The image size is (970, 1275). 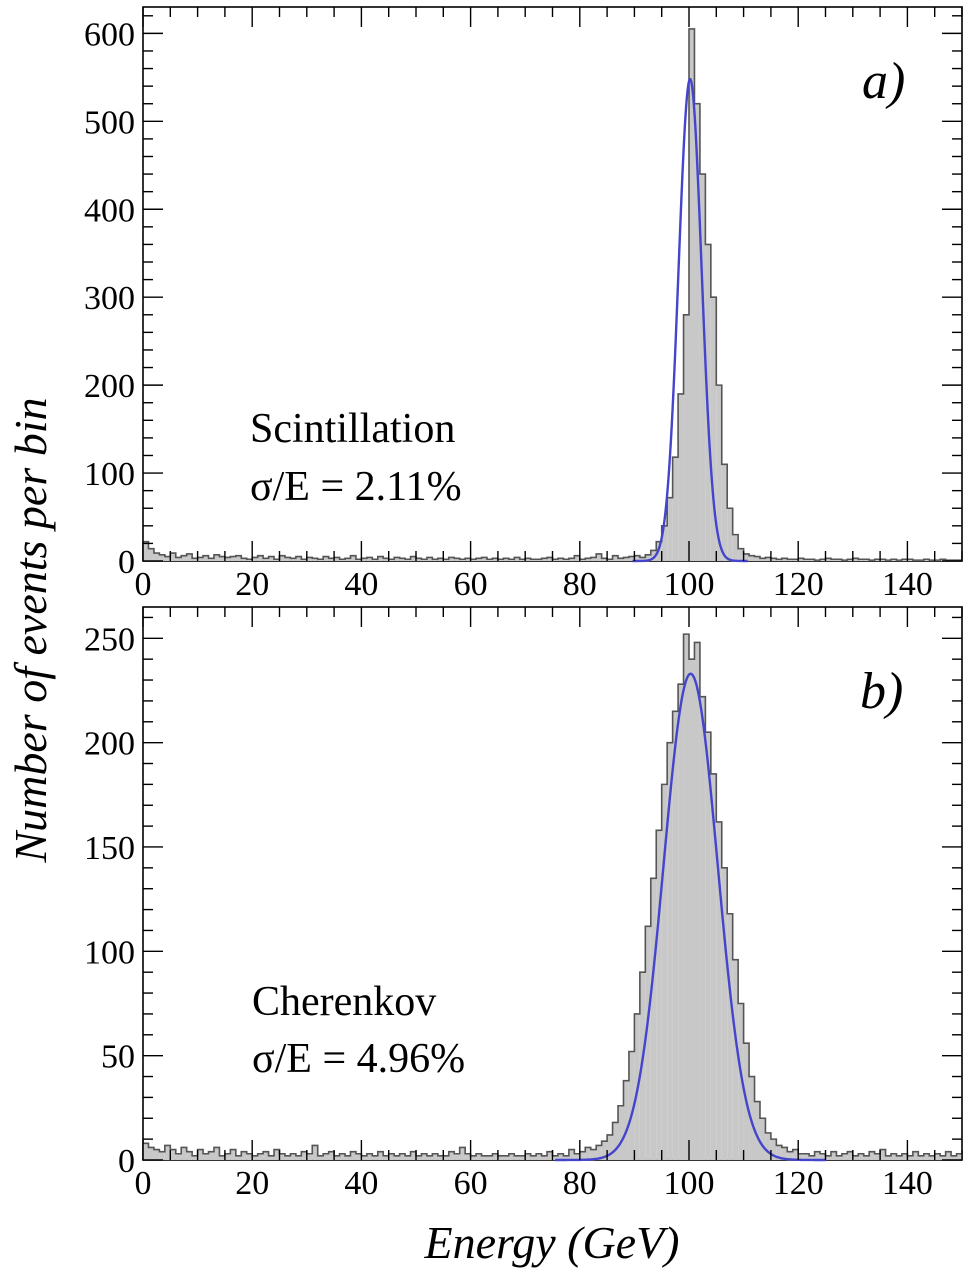 I want to click on panel-b-gaussian-fit, so click(x=691, y=917).